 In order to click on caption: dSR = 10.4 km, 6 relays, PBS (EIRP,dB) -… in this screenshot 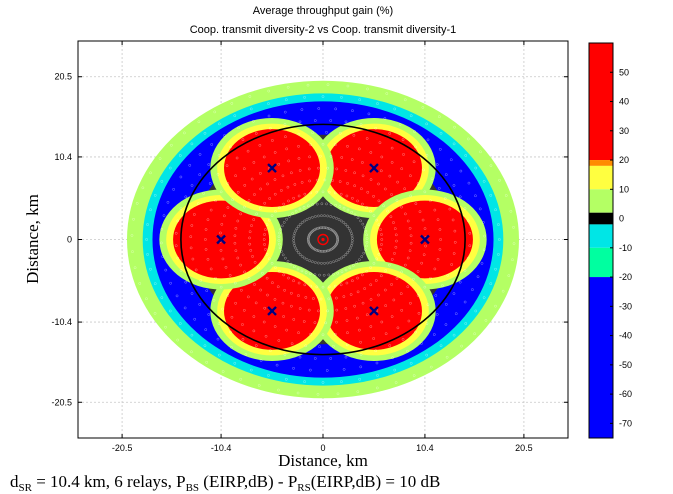, I will do `click(225, 483)`.